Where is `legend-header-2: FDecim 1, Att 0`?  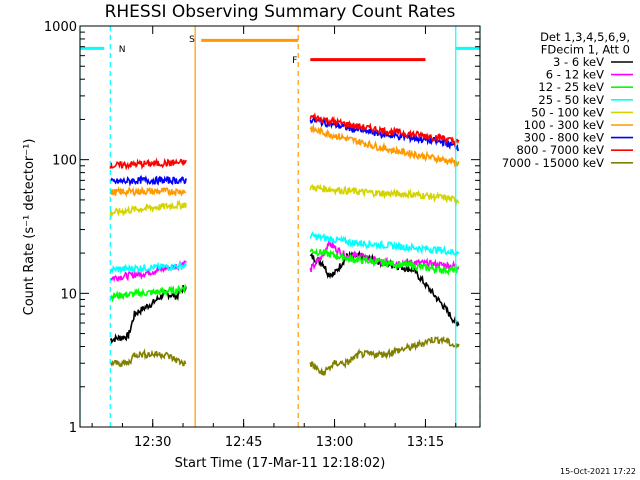
legend-header-2: FDecim 1, Att 0 is located at coordinates (585, 50).